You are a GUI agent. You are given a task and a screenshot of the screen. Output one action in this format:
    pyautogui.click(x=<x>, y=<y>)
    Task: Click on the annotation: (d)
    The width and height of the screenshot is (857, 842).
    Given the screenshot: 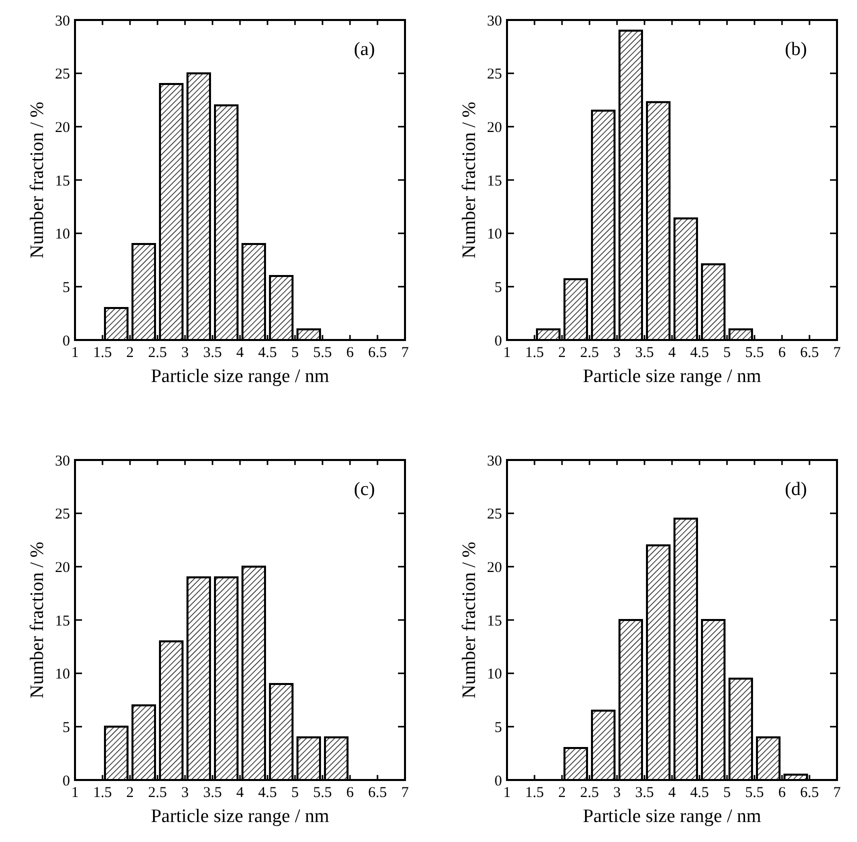 What is the action you would take?
    pyautogui.click(x=795, y=489)
    